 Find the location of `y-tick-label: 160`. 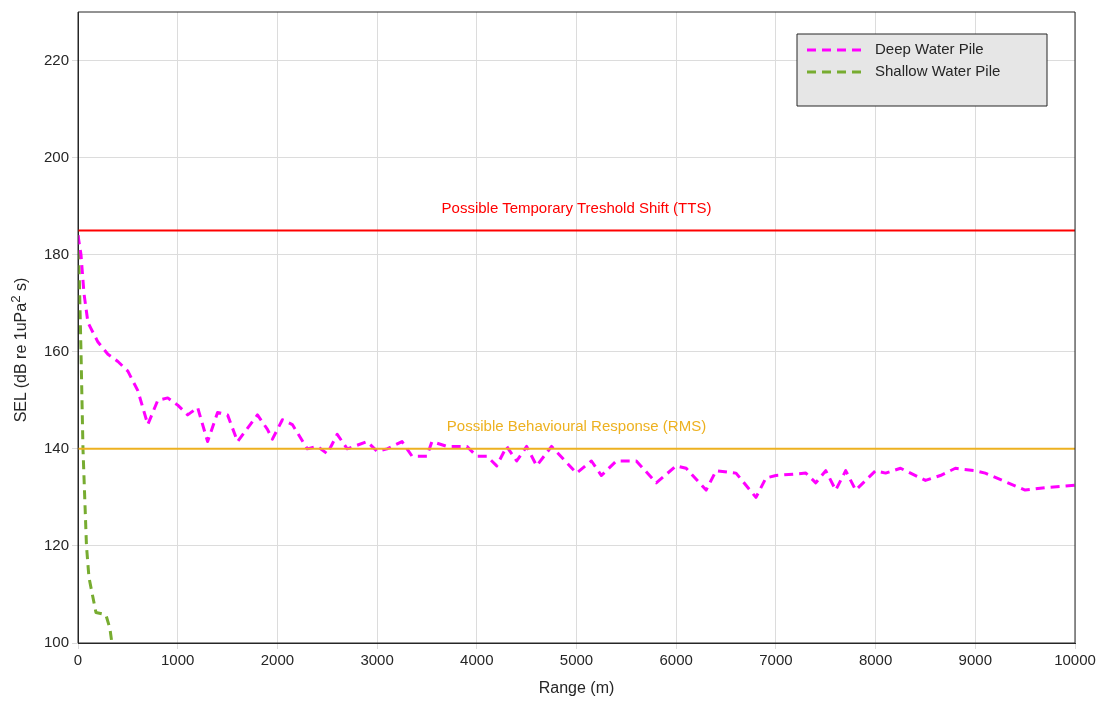

y-tick-label: 160 is located at coordinates (56, 350).